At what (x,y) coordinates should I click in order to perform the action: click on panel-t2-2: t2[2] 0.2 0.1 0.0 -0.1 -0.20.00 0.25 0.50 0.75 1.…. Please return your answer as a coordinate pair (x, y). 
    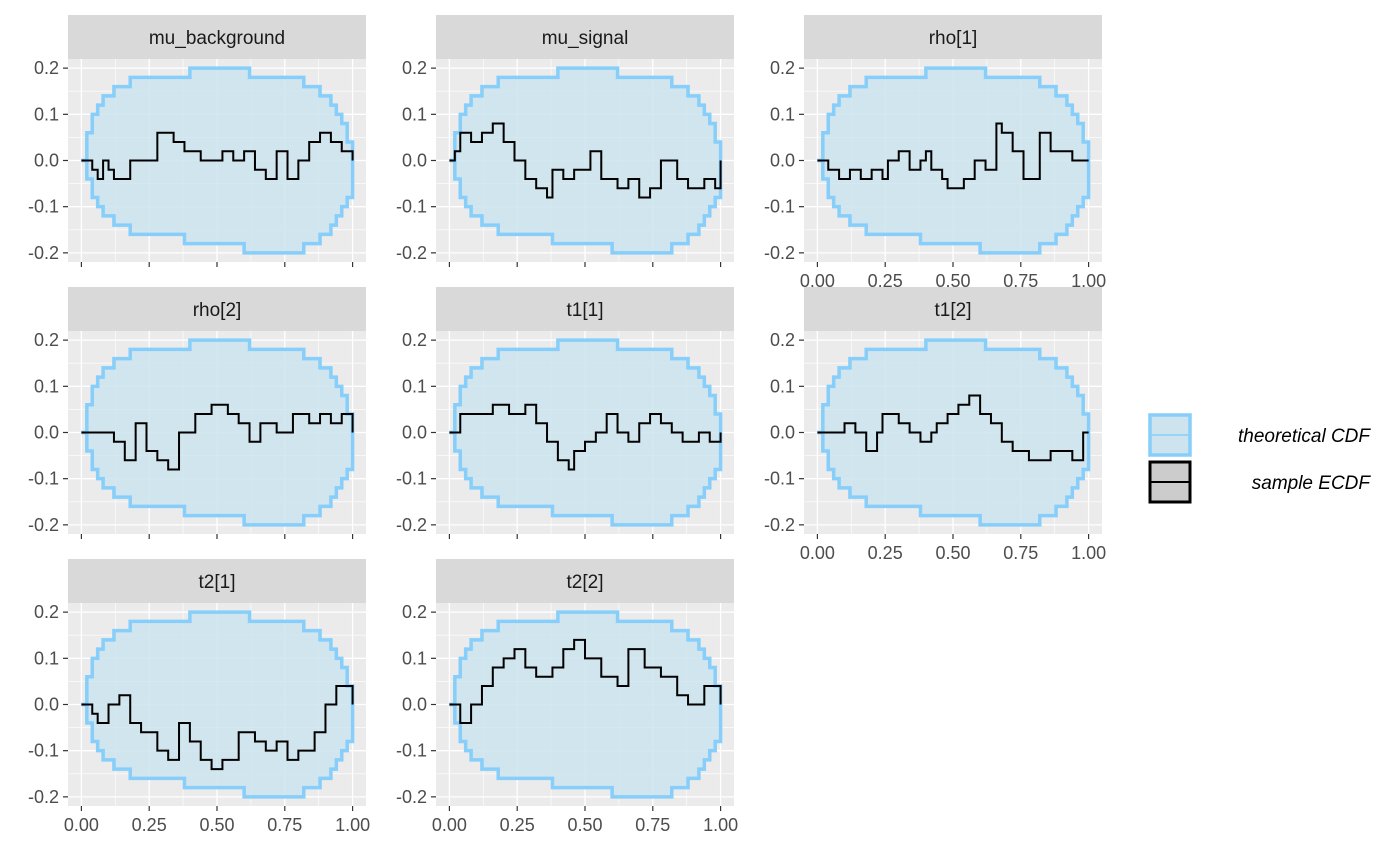
    Looking at the image, I should click on (567, 697).